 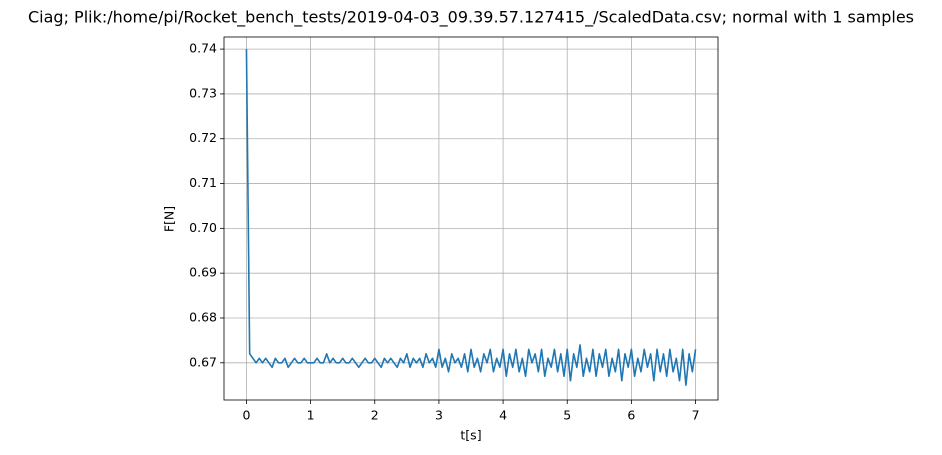 I want to click on y-tick-label: 0.69, so click(x=203, y=272).